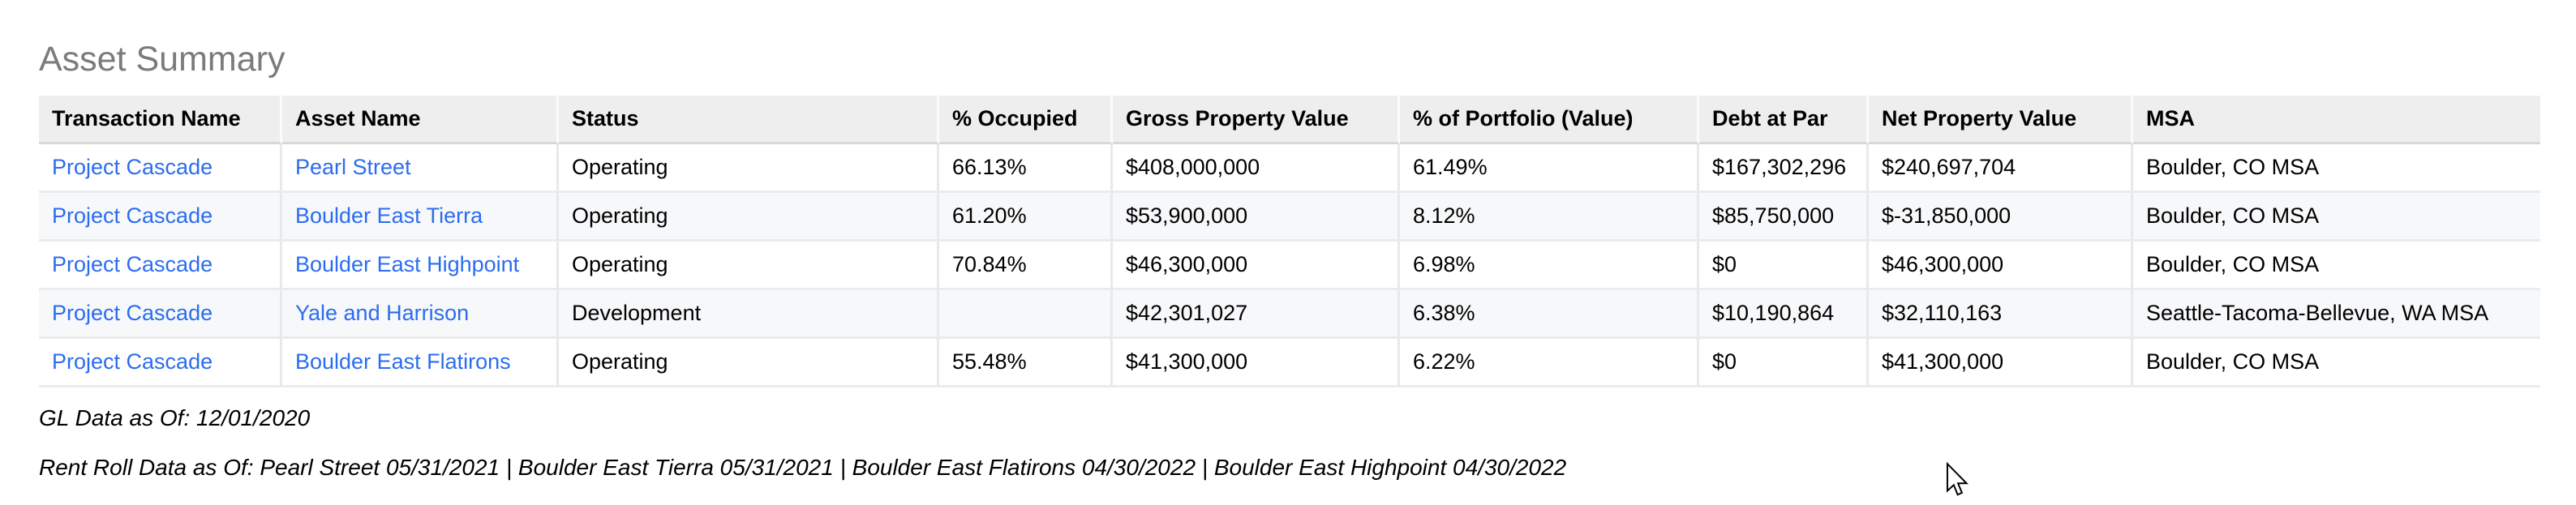 The height and width of the screenshot is (505, 2576). What do you see at coordinates (1549, 168) in the screenshot?
I see `cell-pct-of-portfolio: 61.49%` at bounding box center [1549, 168].